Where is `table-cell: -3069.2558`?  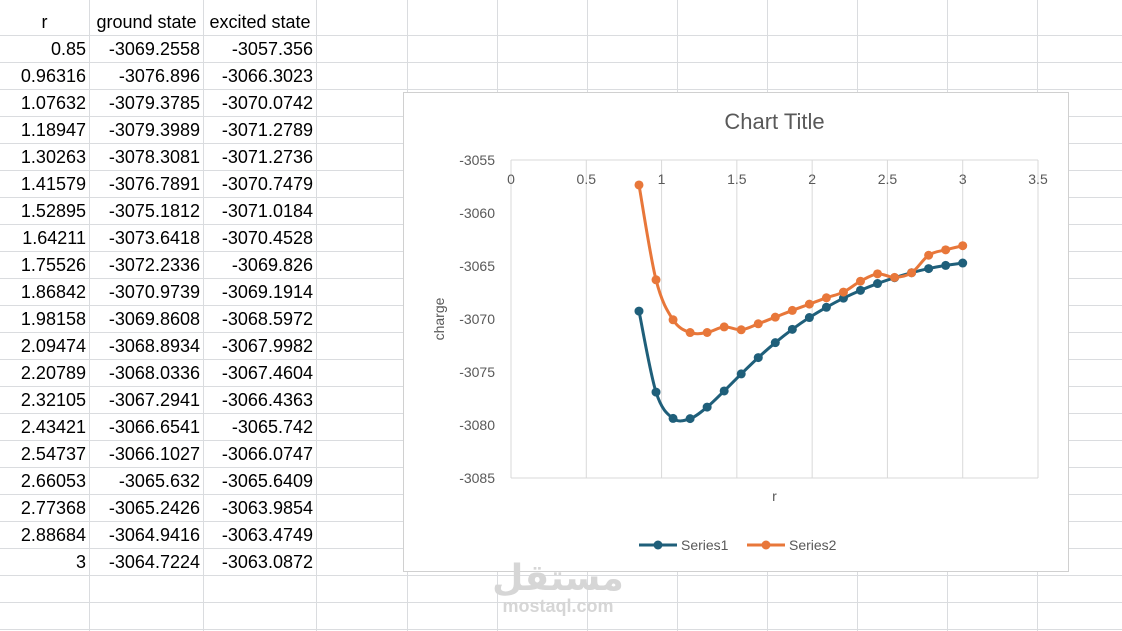
table-cell: -3069.2558 is located at coordinates (154, 49).